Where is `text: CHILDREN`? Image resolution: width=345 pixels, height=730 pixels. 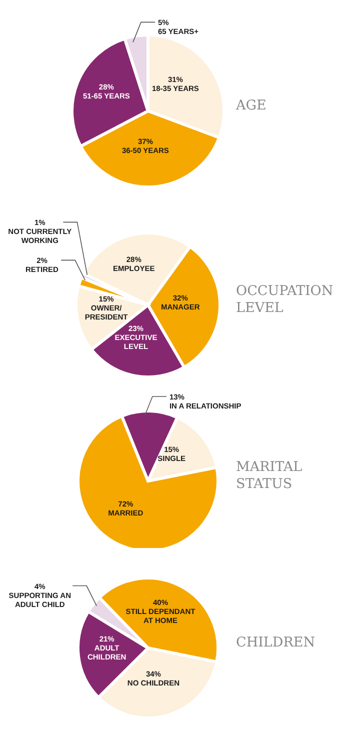 text: CHILDREN is located at coordinates (276, 643).